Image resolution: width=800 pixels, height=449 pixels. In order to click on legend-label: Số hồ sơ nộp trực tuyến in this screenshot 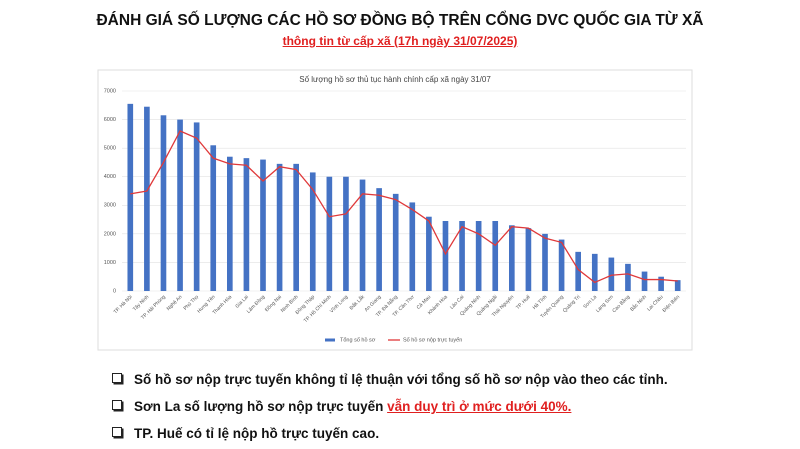, I will do `click(432, 340)`.